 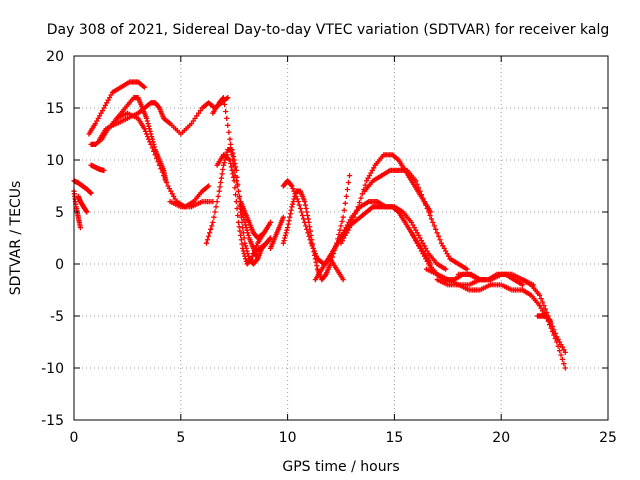 I want to click on x-tick-label: 25, so click(x=608, y=438).